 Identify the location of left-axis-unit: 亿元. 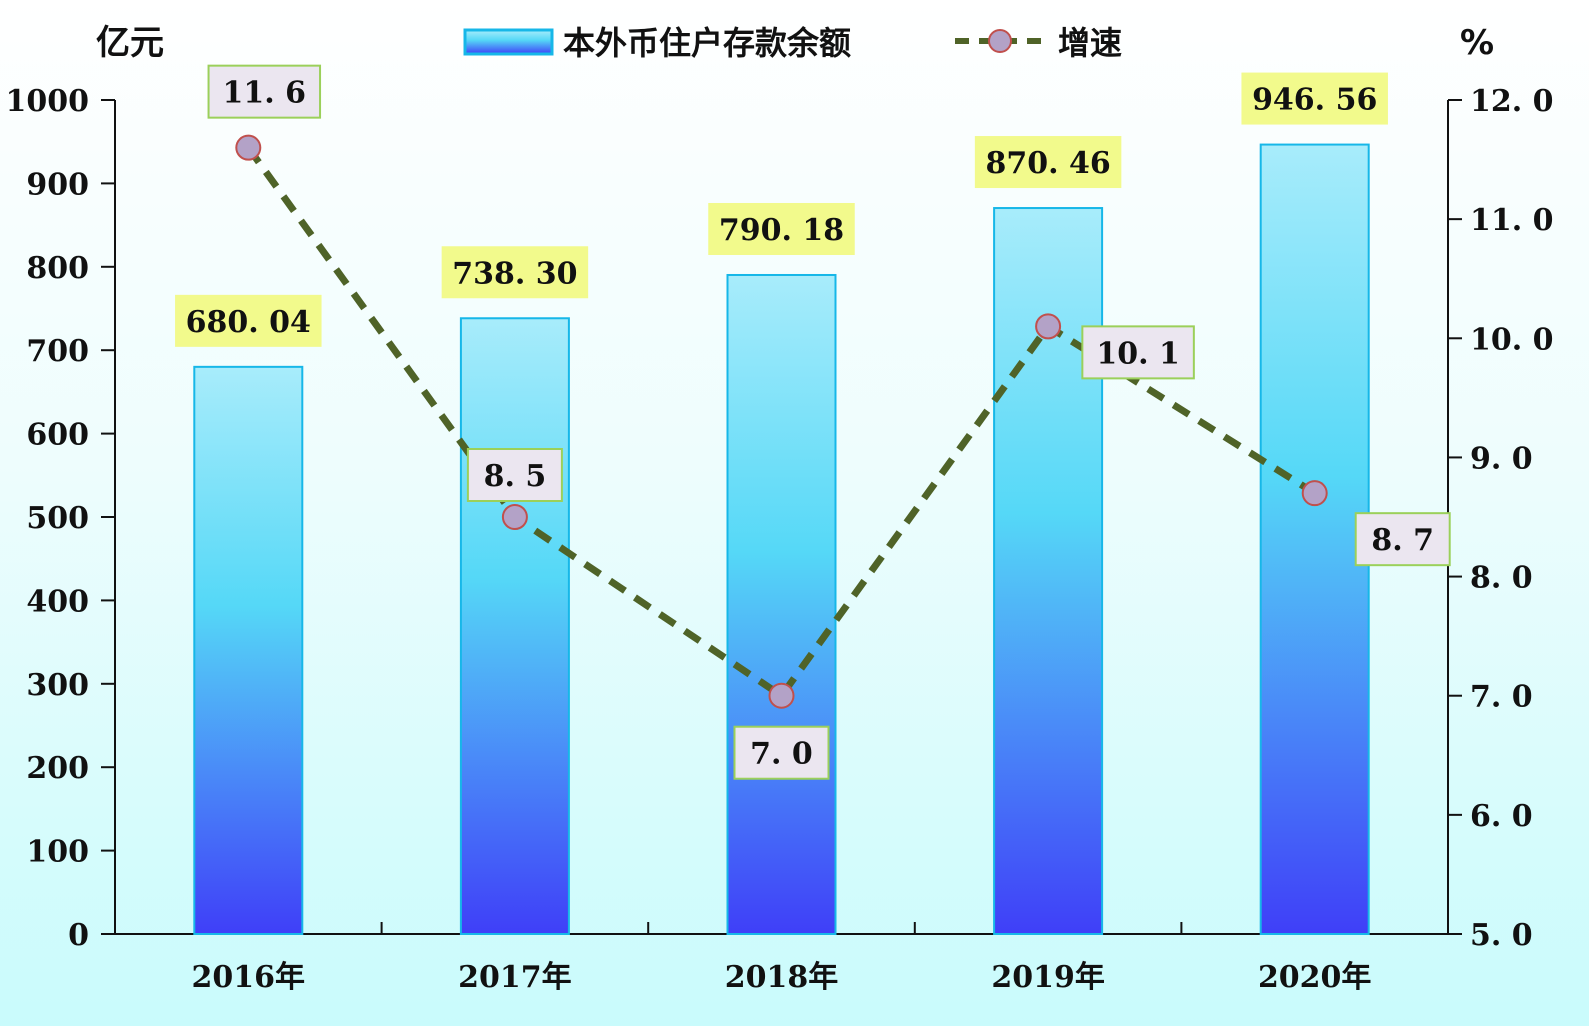
(130, 43).